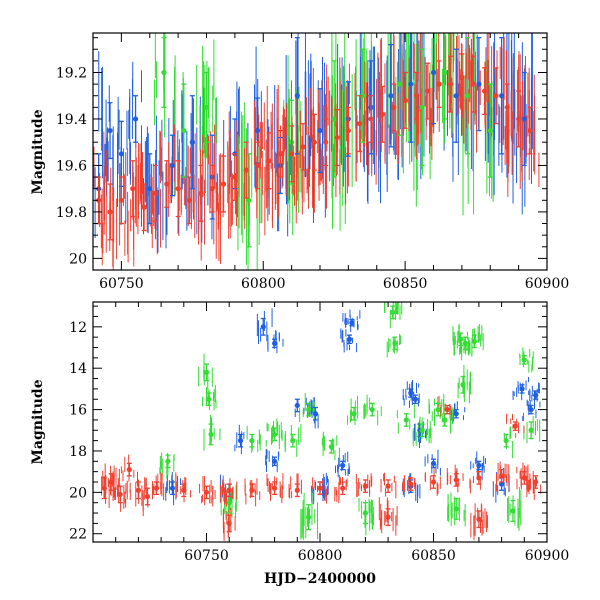 The height and width of the screenshot is (600, 600). I want to click on top-y-tick-label: 19.2, so click(71, 74).